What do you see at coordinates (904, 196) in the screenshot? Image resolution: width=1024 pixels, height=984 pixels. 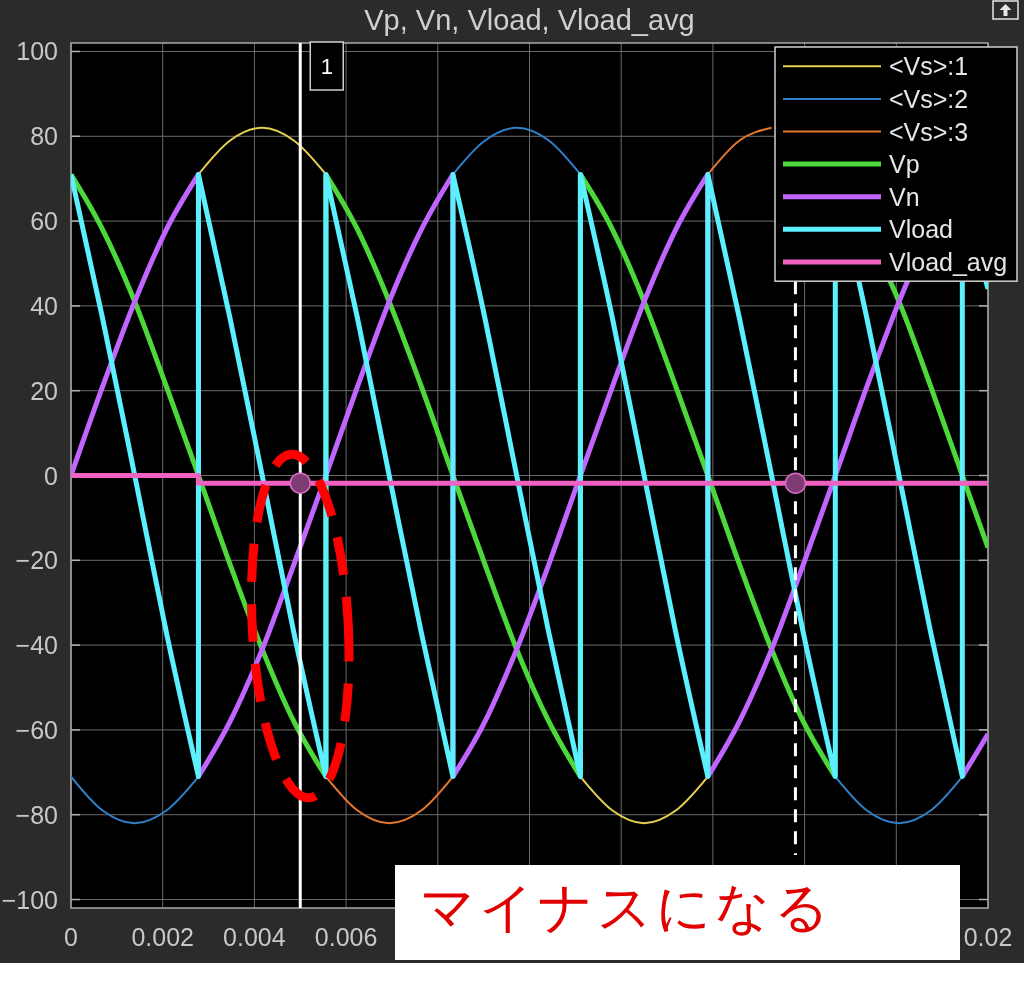 I see `legend-label: Vn` at bounding box center [904, 196].